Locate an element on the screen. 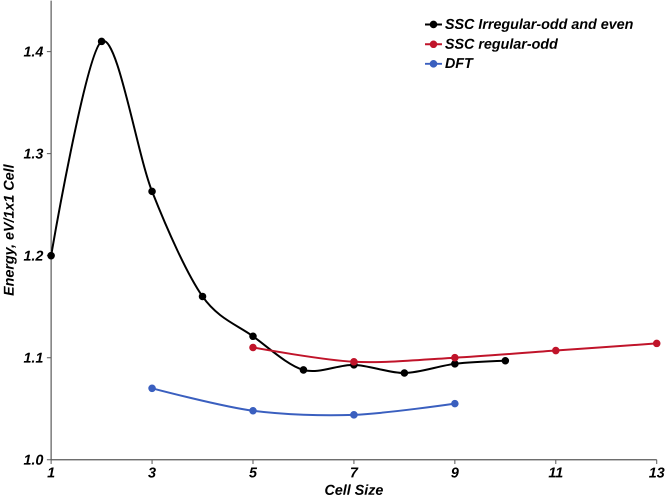 This screenshot has height=498, width=668. legend-label: DFT is located at coordinates (459, 63).